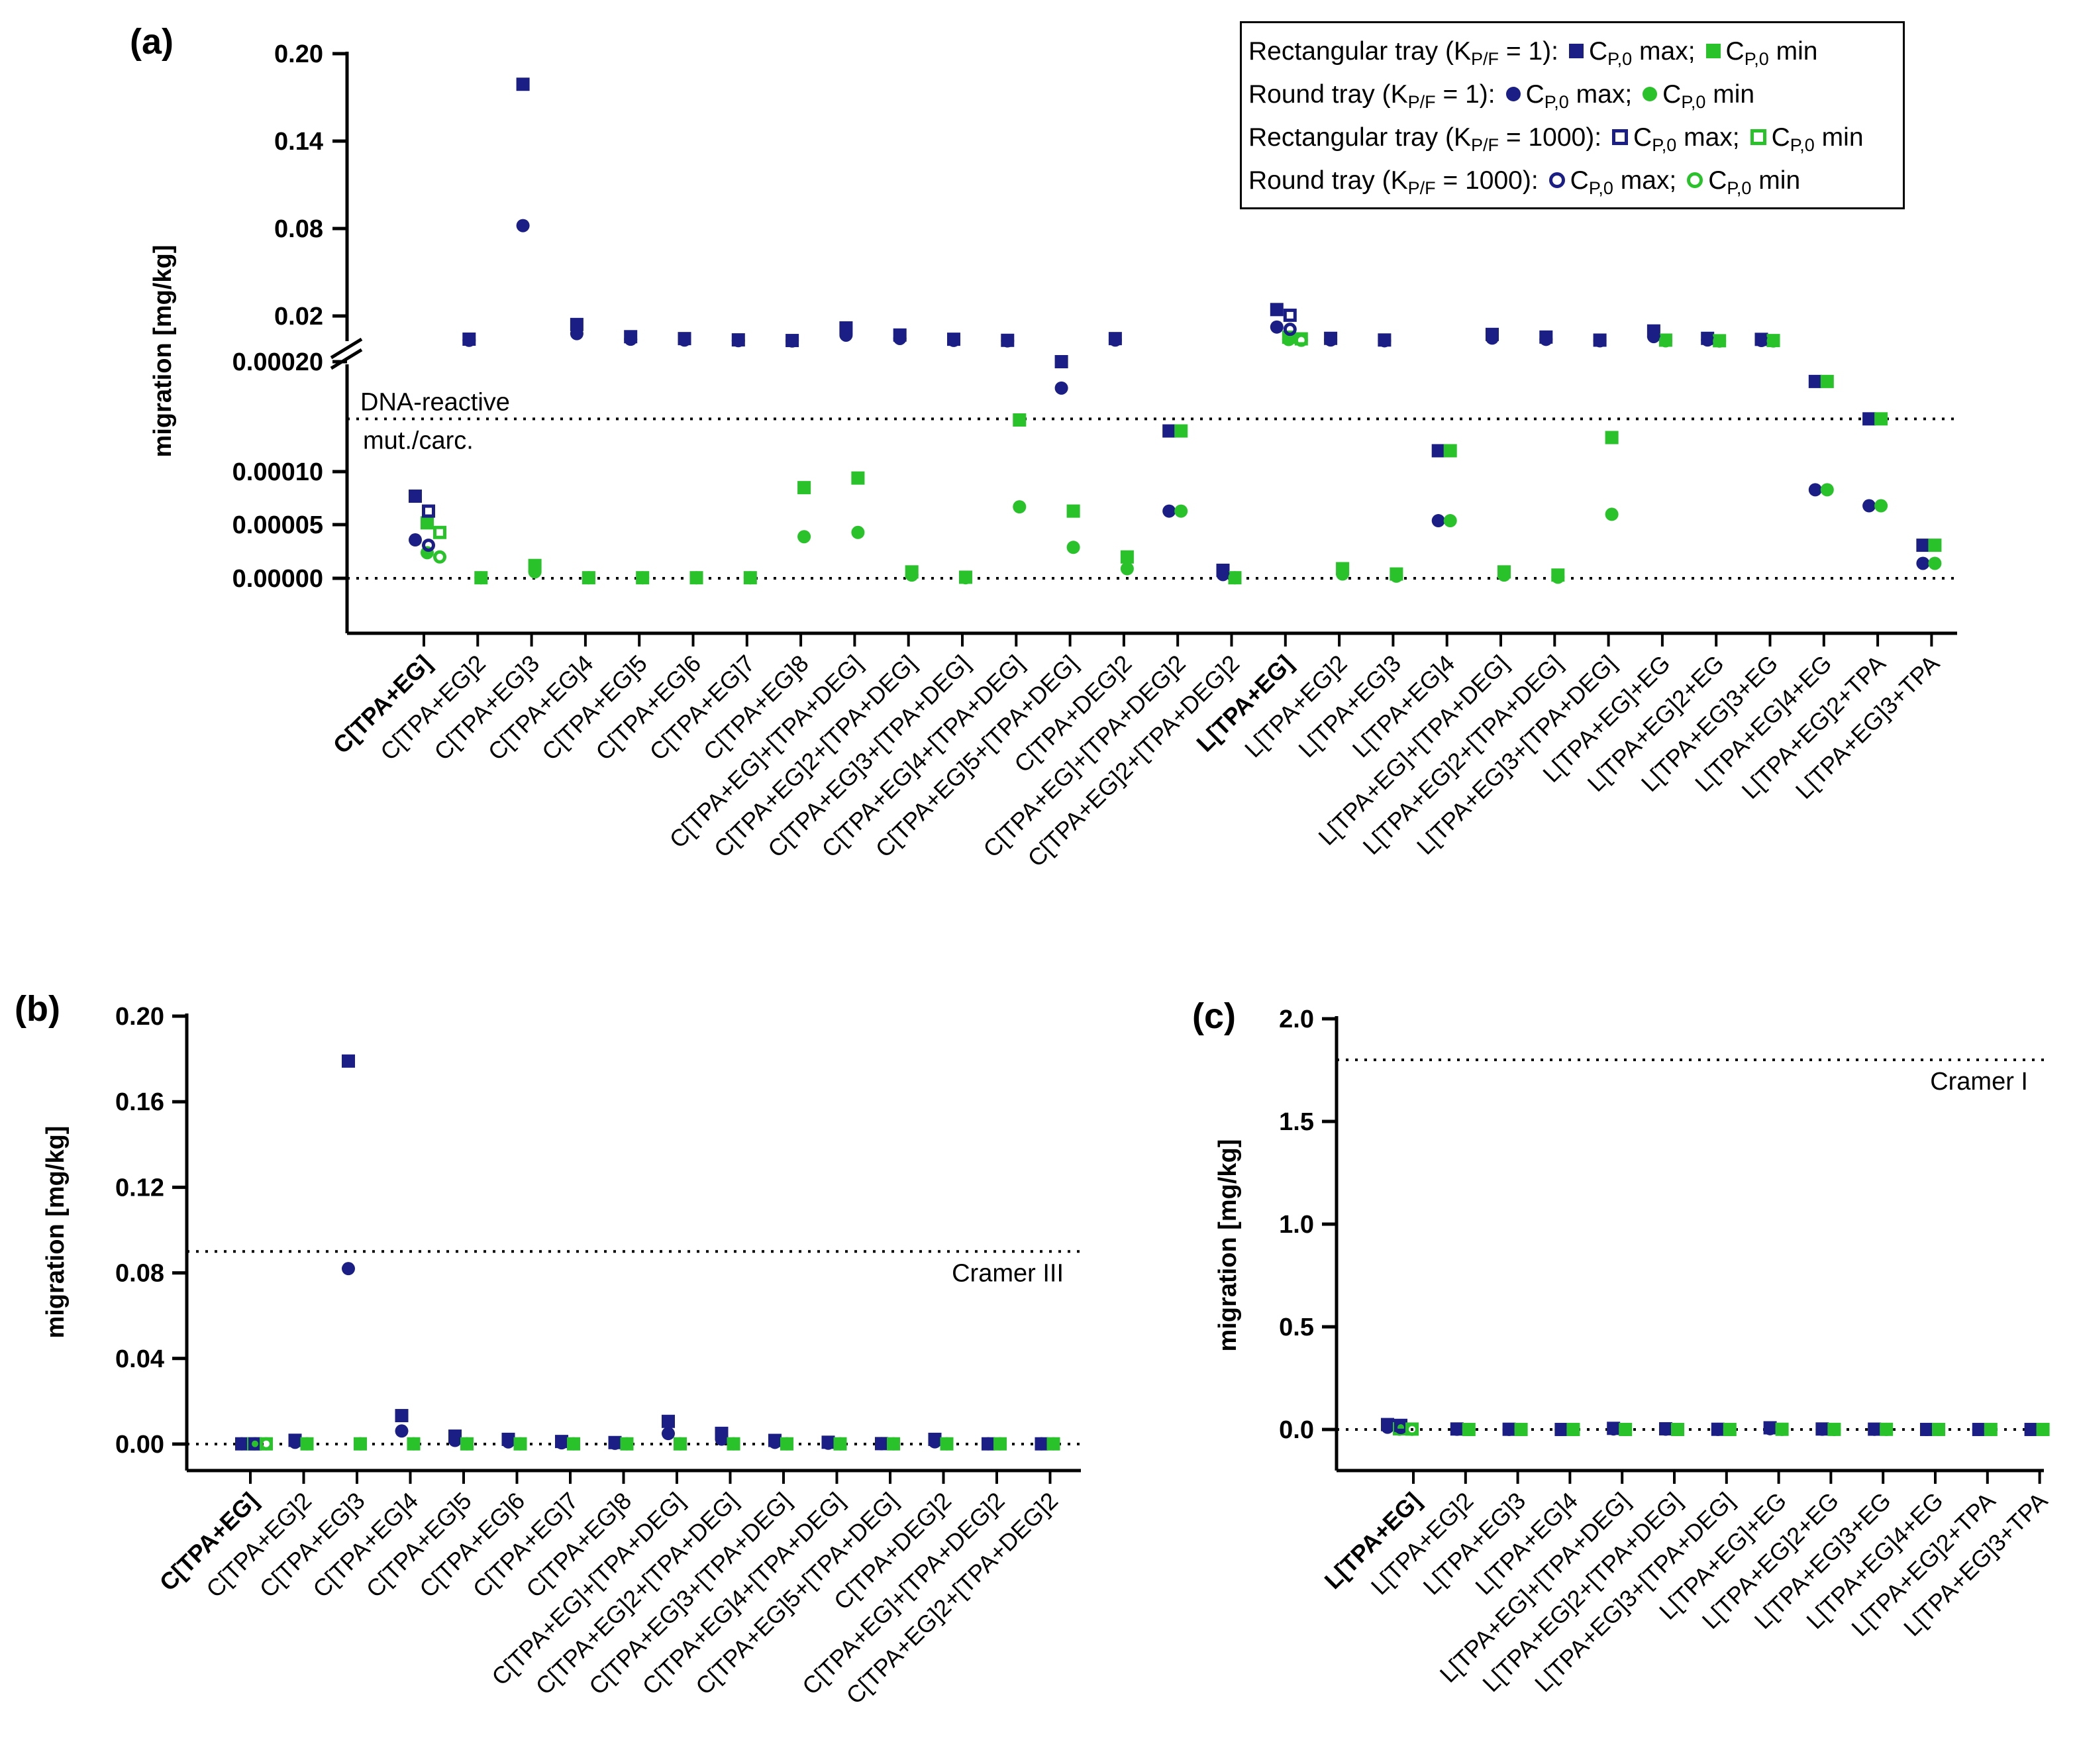  Describe the element at coordinates (1296, 1327) in the screenshot. I see `y-tick-label: 0.5` at that location.